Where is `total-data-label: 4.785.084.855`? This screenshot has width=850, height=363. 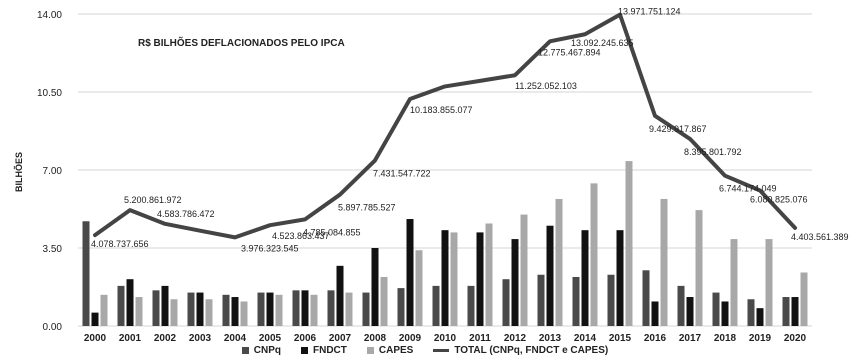 total-data-label: 4.785.084.855 is located at coordinates (332, 232).